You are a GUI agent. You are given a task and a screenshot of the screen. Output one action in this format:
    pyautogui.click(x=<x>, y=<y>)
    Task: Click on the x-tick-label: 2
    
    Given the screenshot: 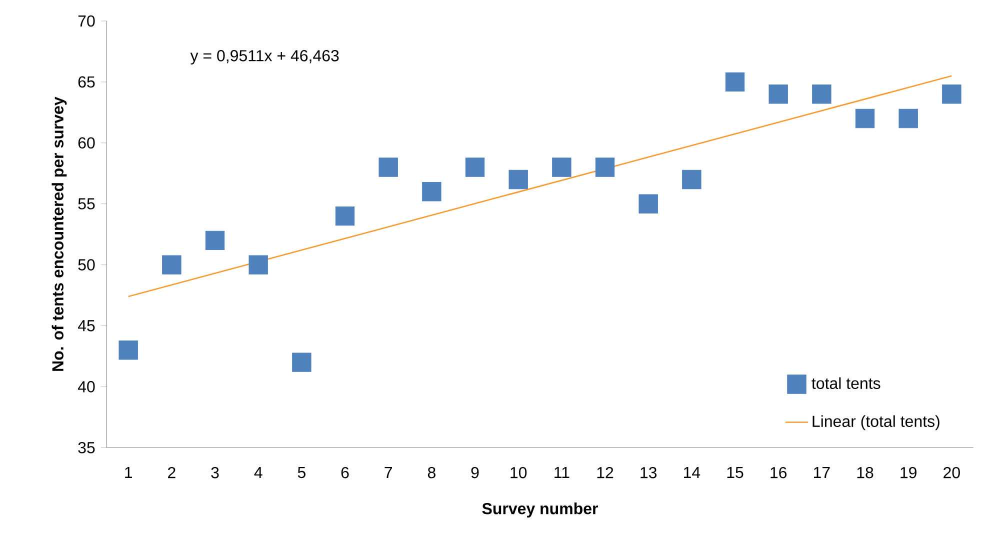 What is the action you would take?
    pyautogui.click(x=172, y=472)
    